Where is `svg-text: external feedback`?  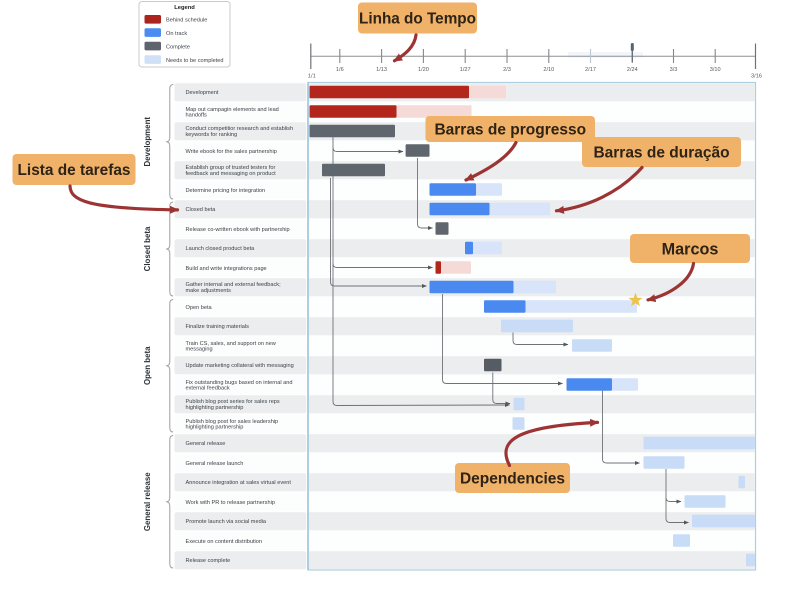 svg-text: external feedback is located at coordinates (208, 389).